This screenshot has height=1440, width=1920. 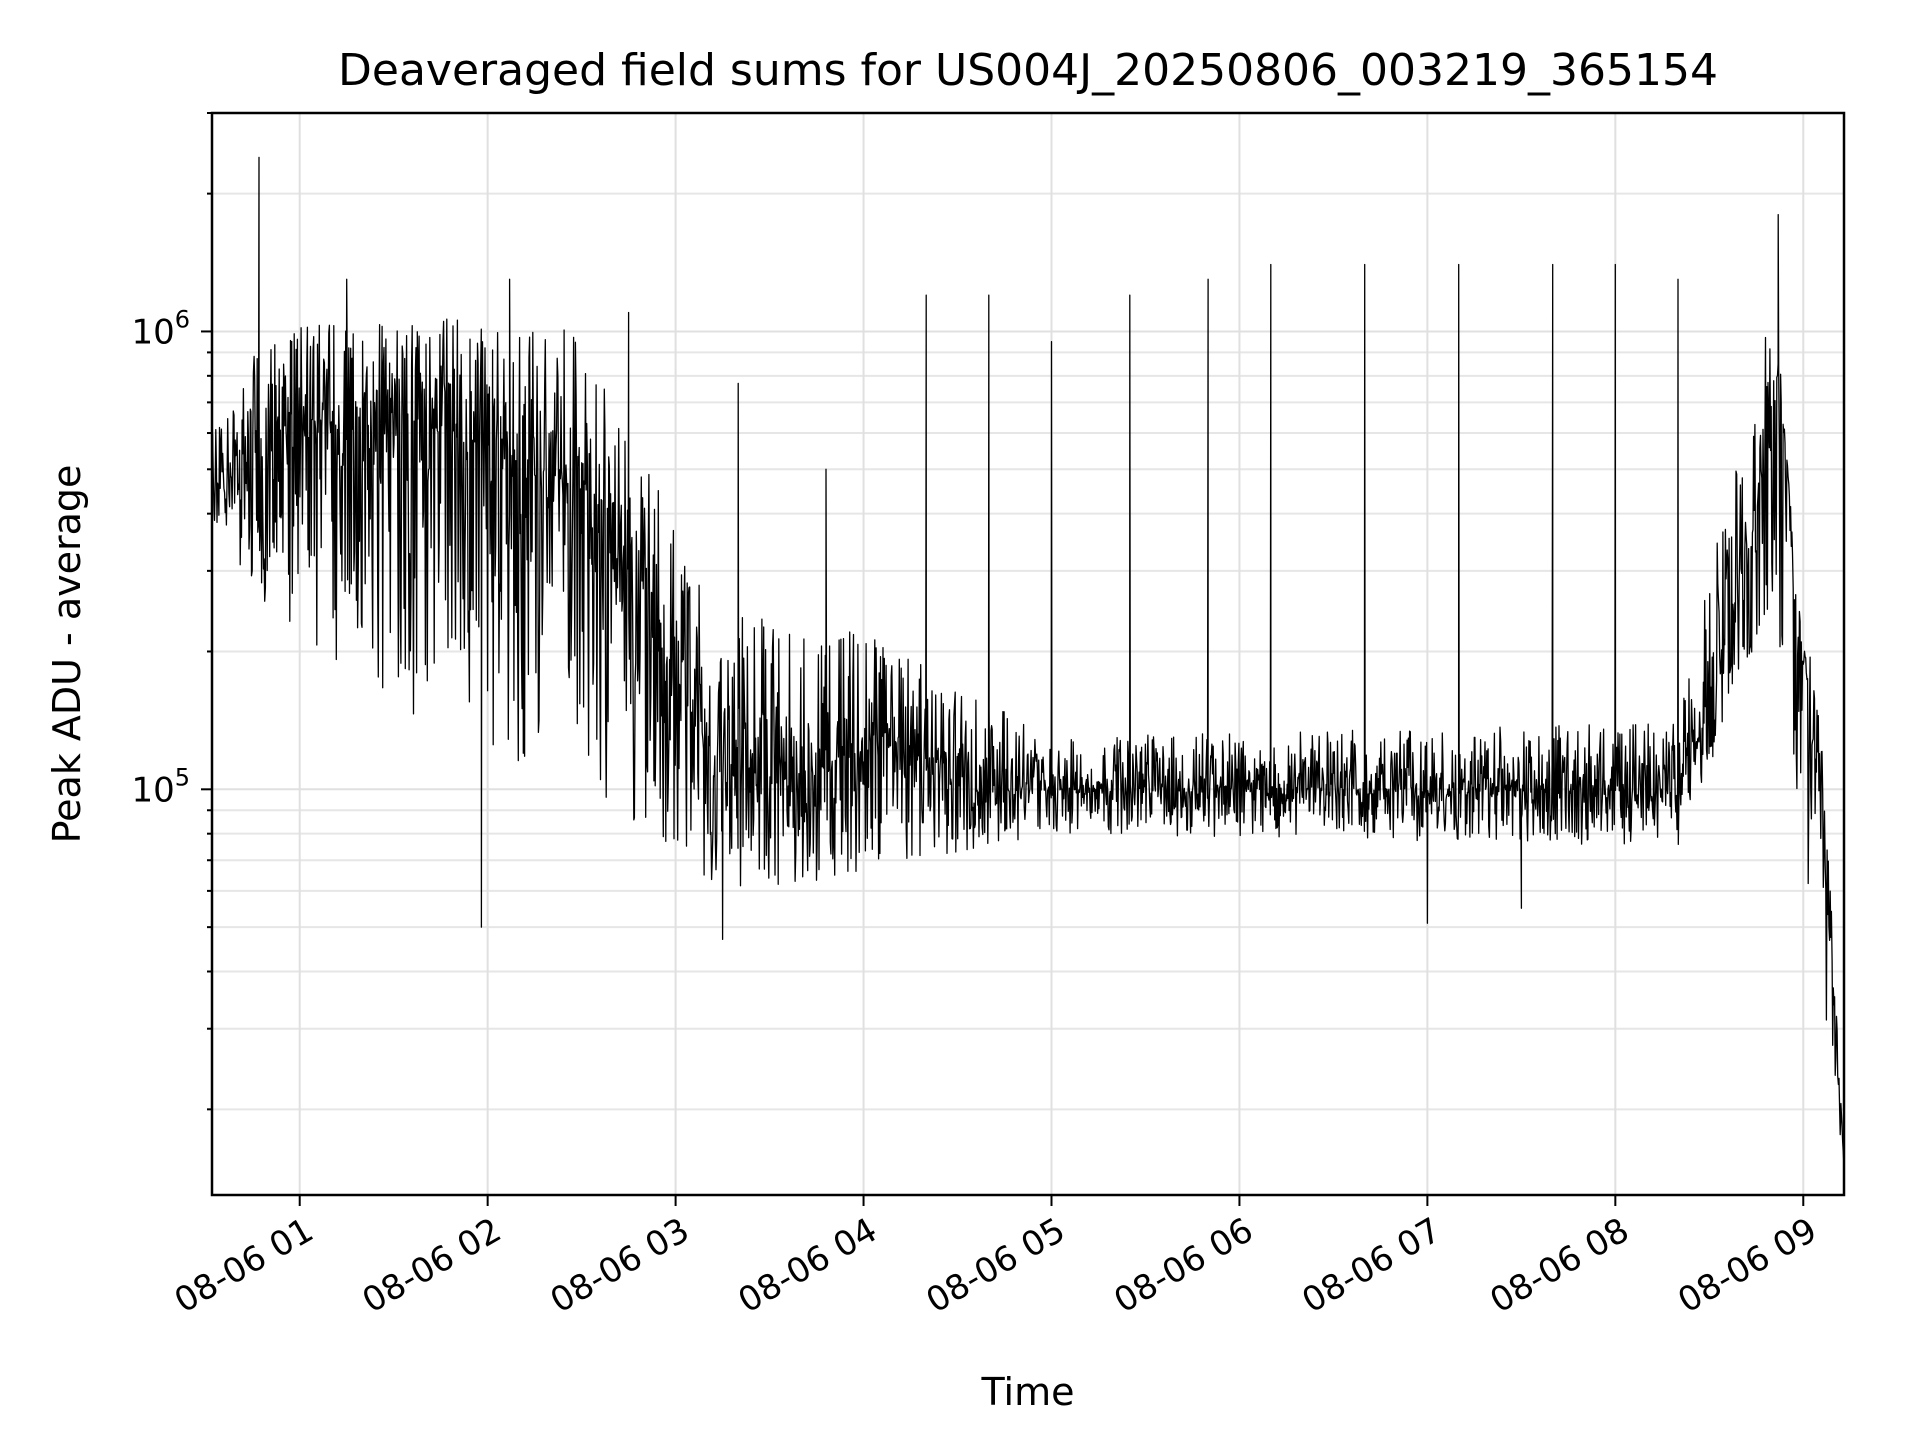 I want to click on y-tick-label: 10⁶, so click(x=160, y=328).